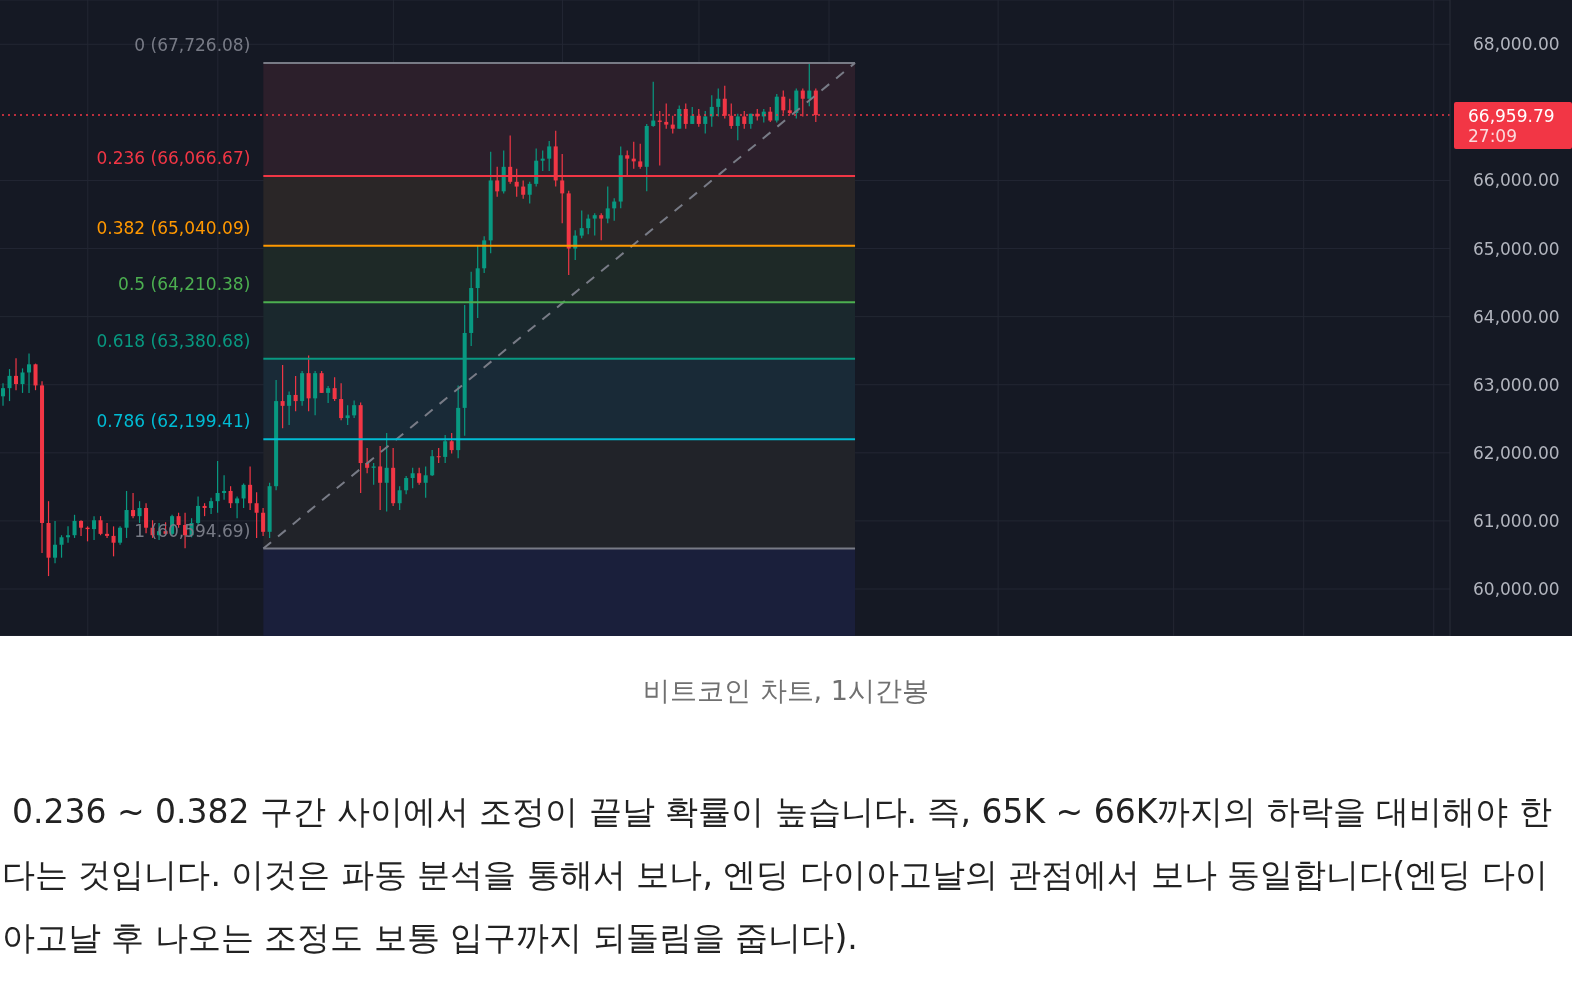 The height and width of the screenshot is (992, 1572). I want to click on ref-line-label: 0.236 (66,066.67), so click(173, 157).